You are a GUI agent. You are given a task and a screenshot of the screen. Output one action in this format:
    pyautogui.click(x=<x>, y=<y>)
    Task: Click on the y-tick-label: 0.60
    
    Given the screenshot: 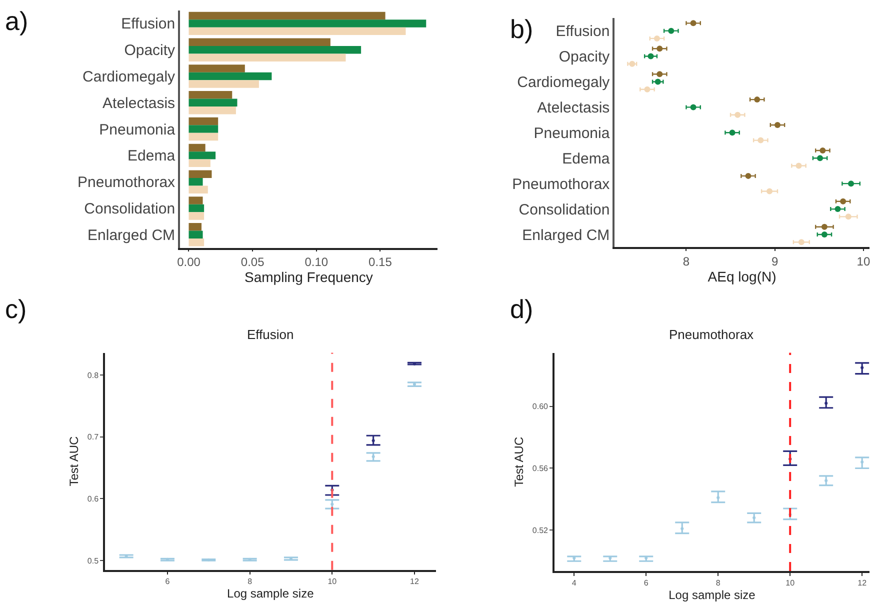 What is the action you would take?
    pyautogui.click(x=540, y=407)
    